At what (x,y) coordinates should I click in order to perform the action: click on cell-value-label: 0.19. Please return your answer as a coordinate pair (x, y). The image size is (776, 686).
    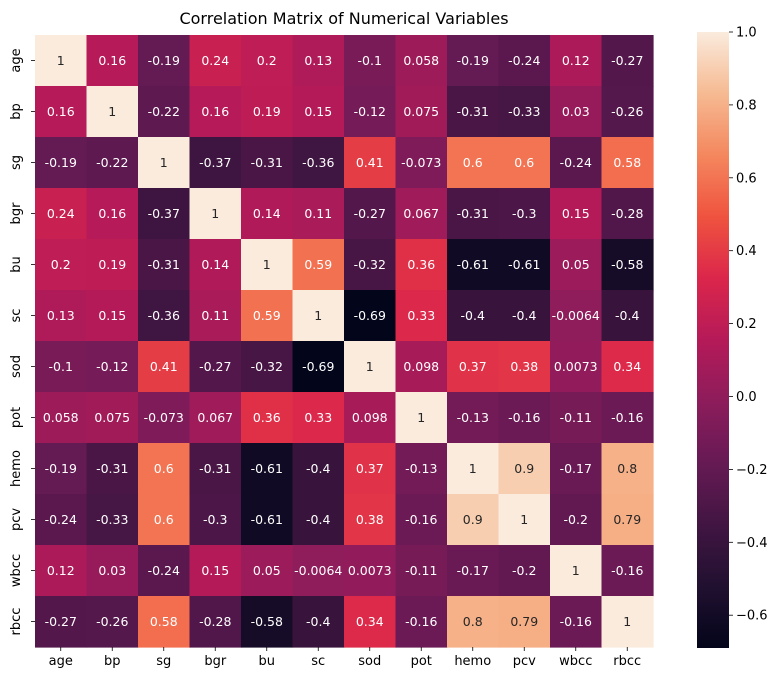
    Looking at the image, I should click on (267, 111).